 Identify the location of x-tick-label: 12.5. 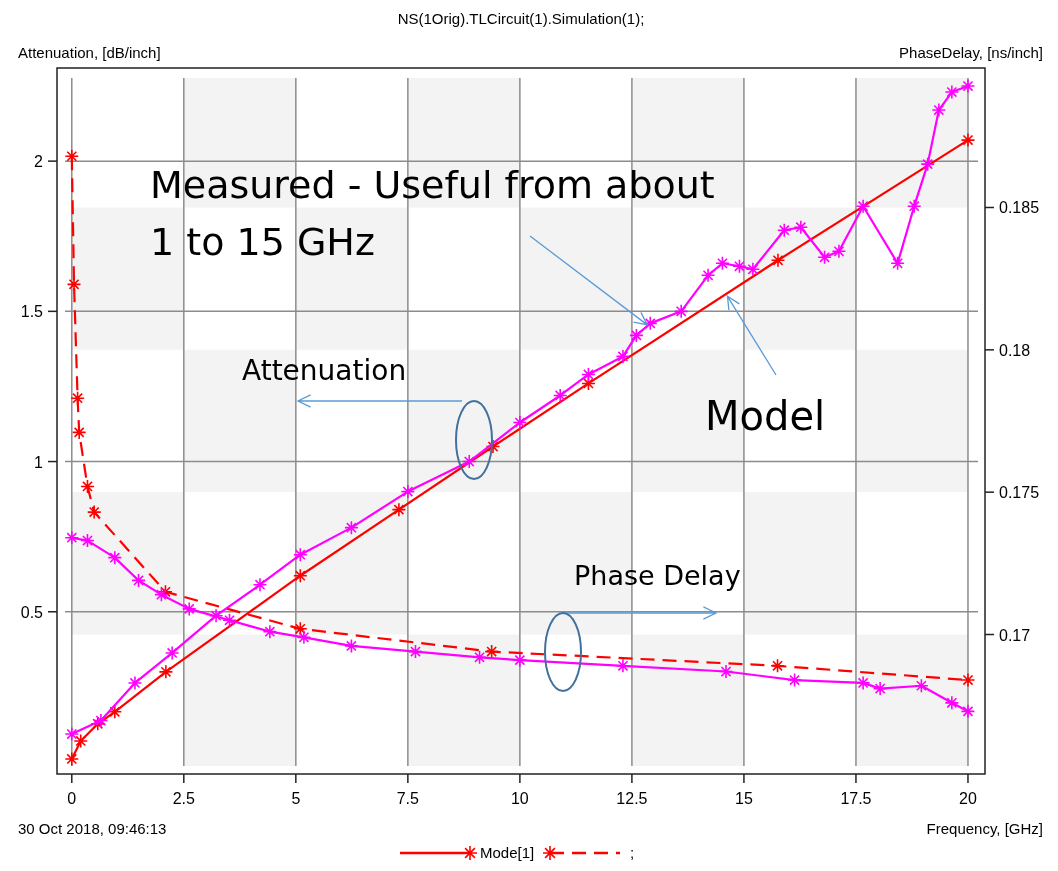
(632, 798).